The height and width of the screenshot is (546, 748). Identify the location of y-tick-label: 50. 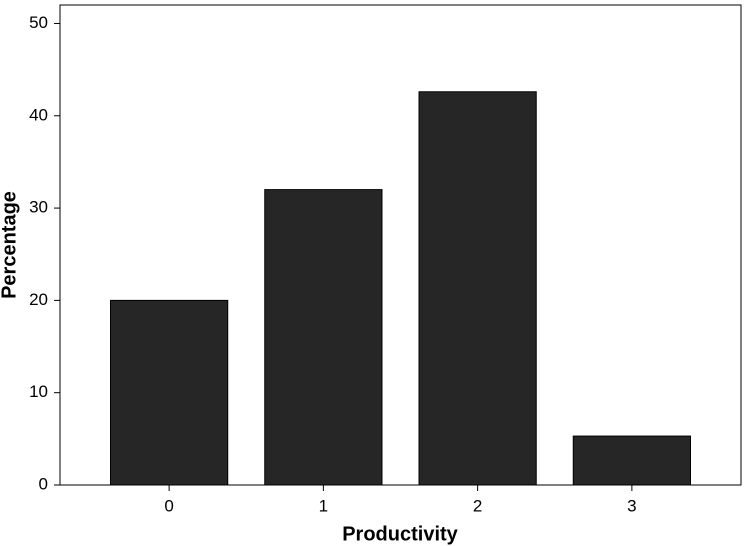
(38, 22).